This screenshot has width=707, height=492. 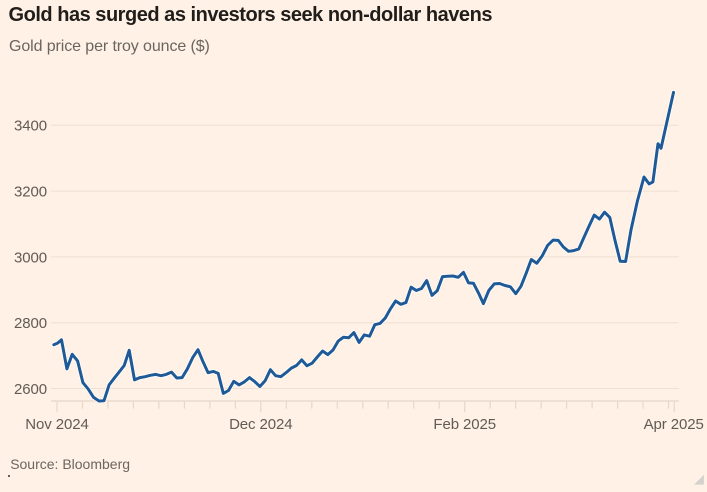 I want to click on svg-text: 2600, so click(x=30, y=389).